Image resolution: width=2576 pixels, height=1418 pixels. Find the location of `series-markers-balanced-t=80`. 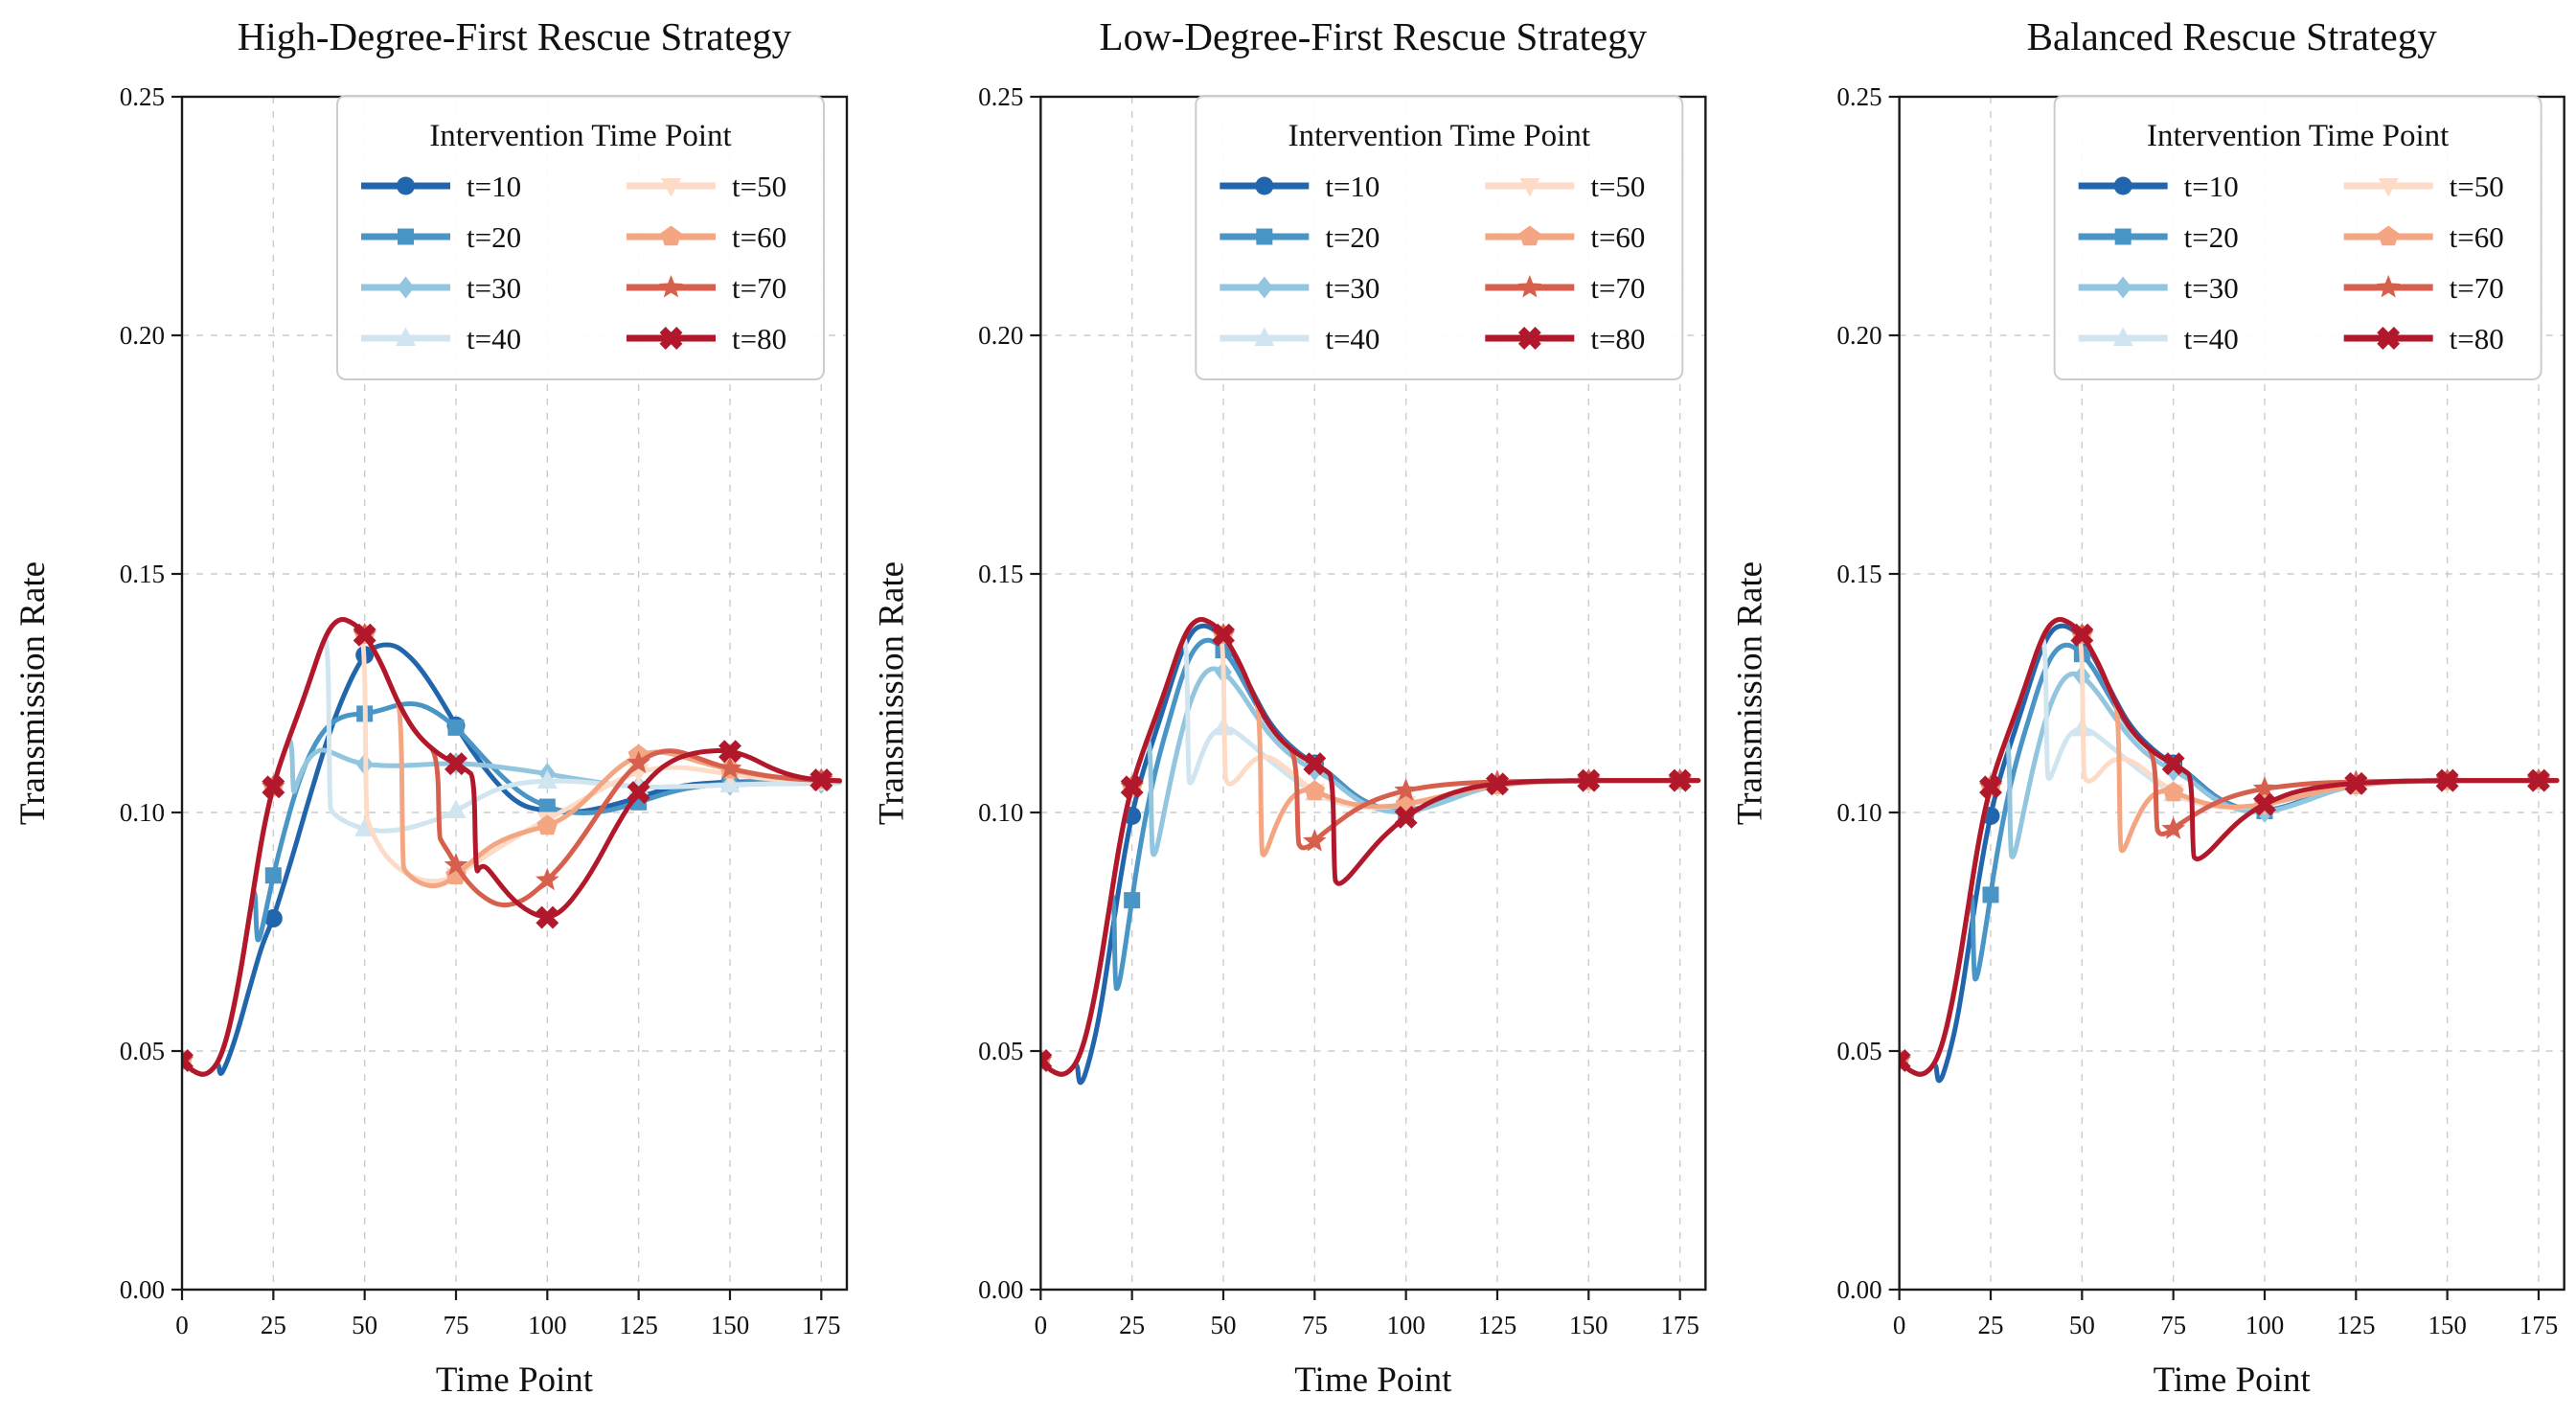

series-markers-balanced-t=80 is located at coordinates (2224, 847).